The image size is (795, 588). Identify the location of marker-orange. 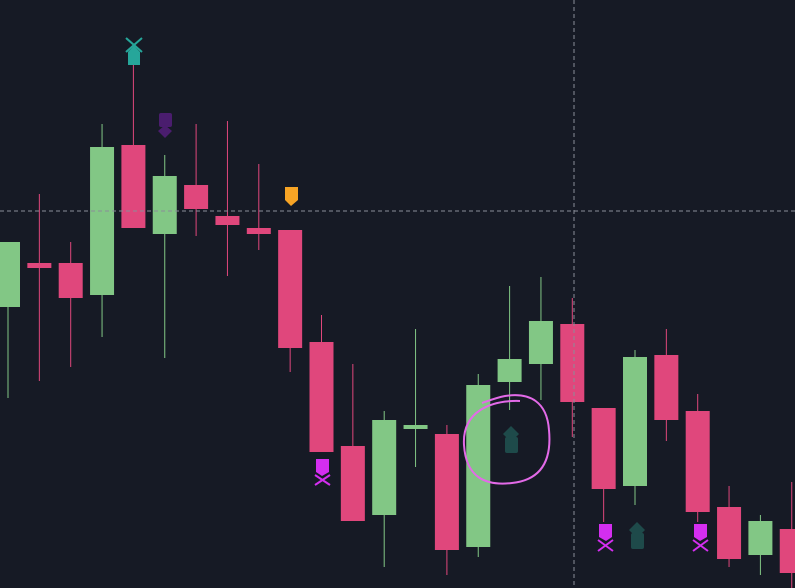
(291, 196).